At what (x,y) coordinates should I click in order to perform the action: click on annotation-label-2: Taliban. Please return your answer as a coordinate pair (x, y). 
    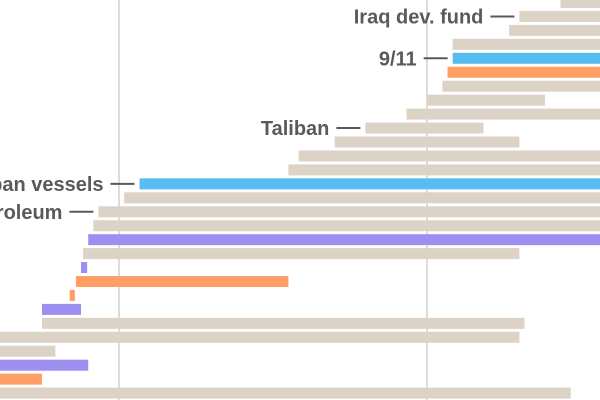
    Looking at the image, I should click on (295, 129).